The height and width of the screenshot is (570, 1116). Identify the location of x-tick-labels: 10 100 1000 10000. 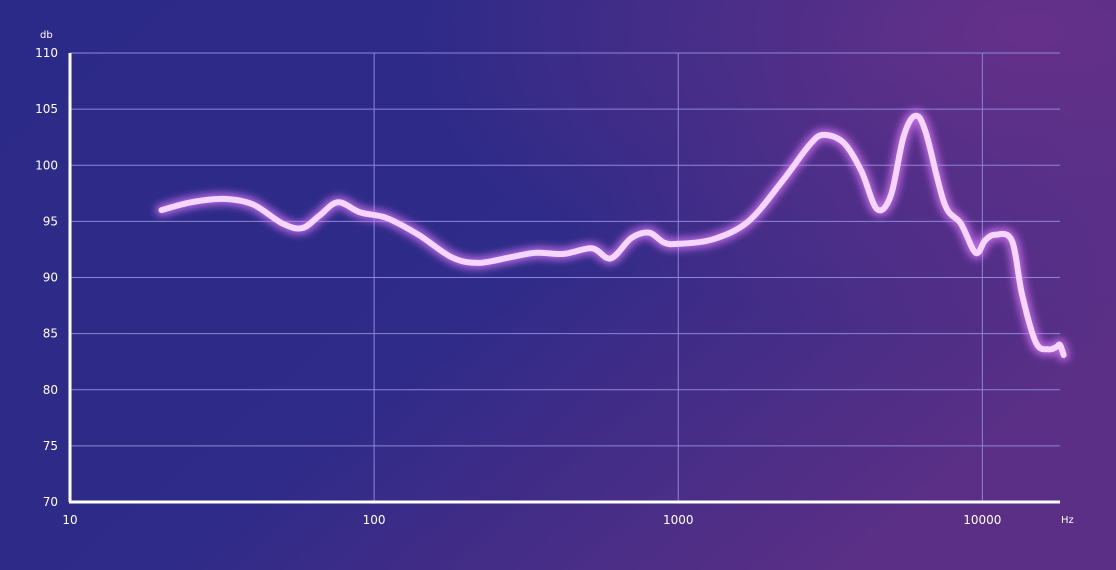
(531, 520).